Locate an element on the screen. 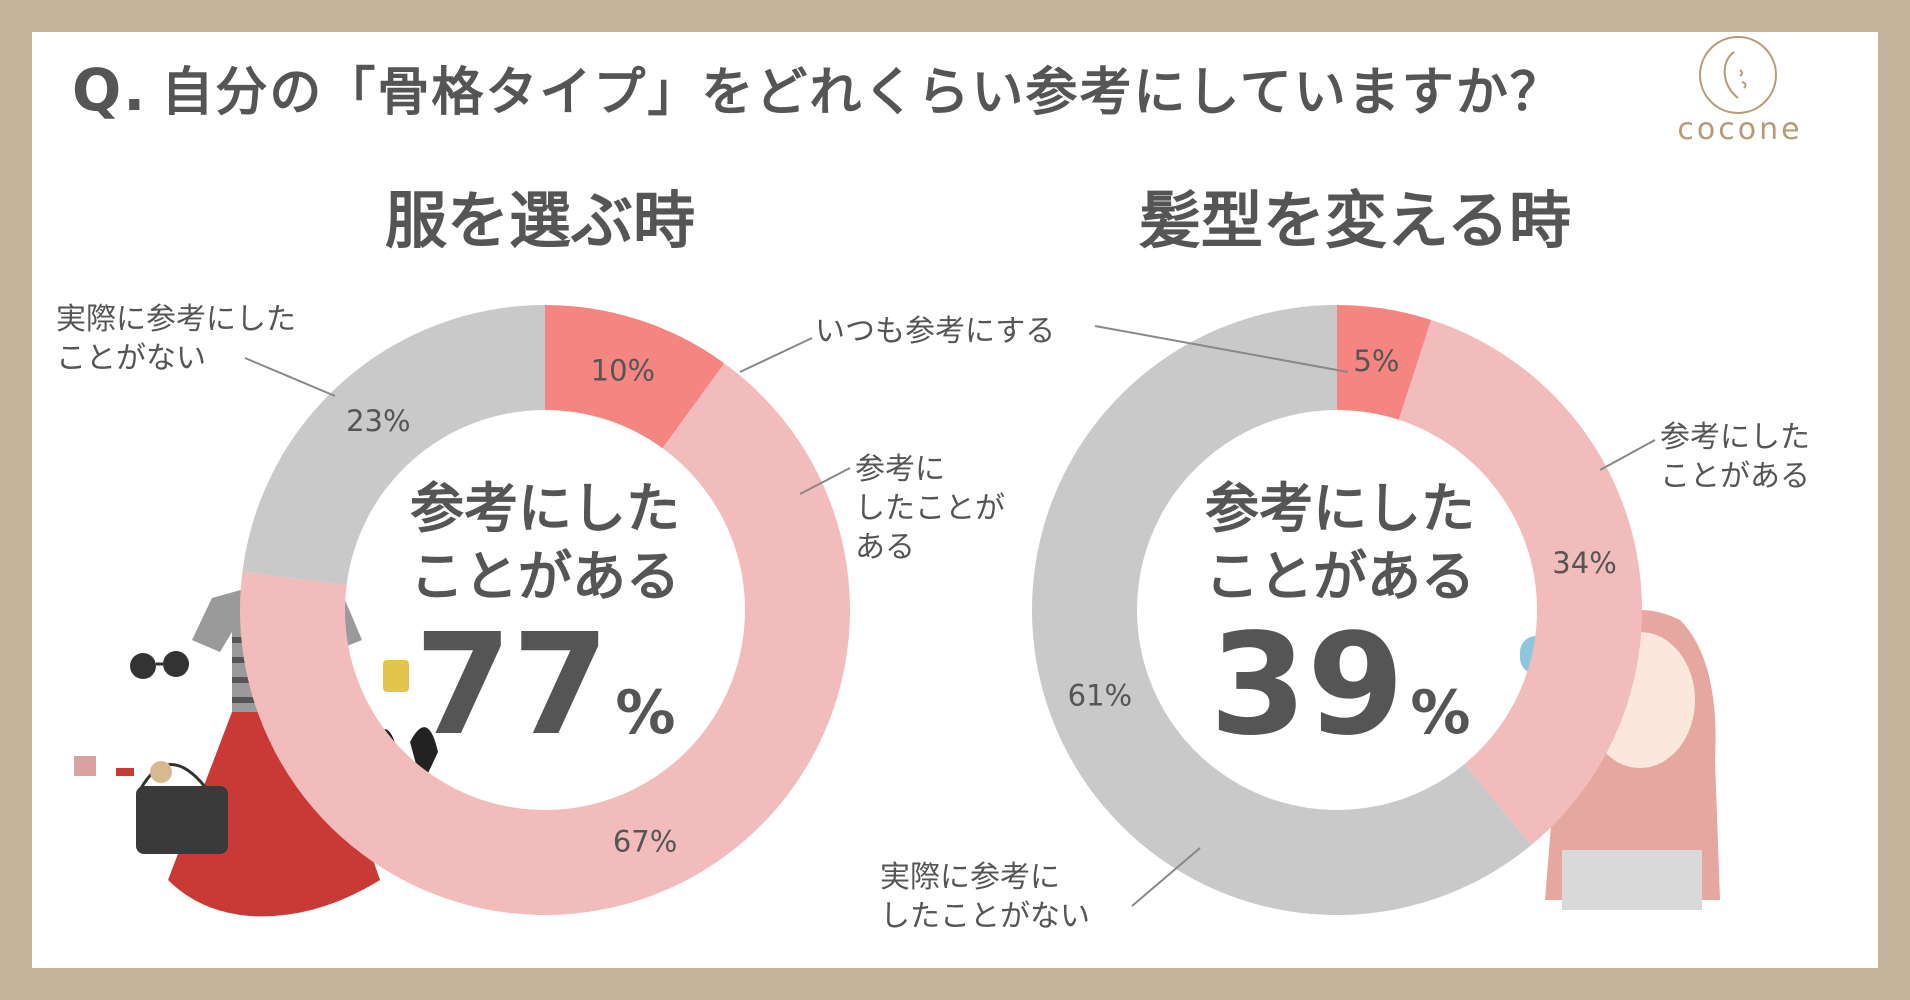 Image resolution: width=1910 pixels, height=1000 pixels. chart-2-center: 参考にした ことがある 39% is located at coordinates (1340, 615).